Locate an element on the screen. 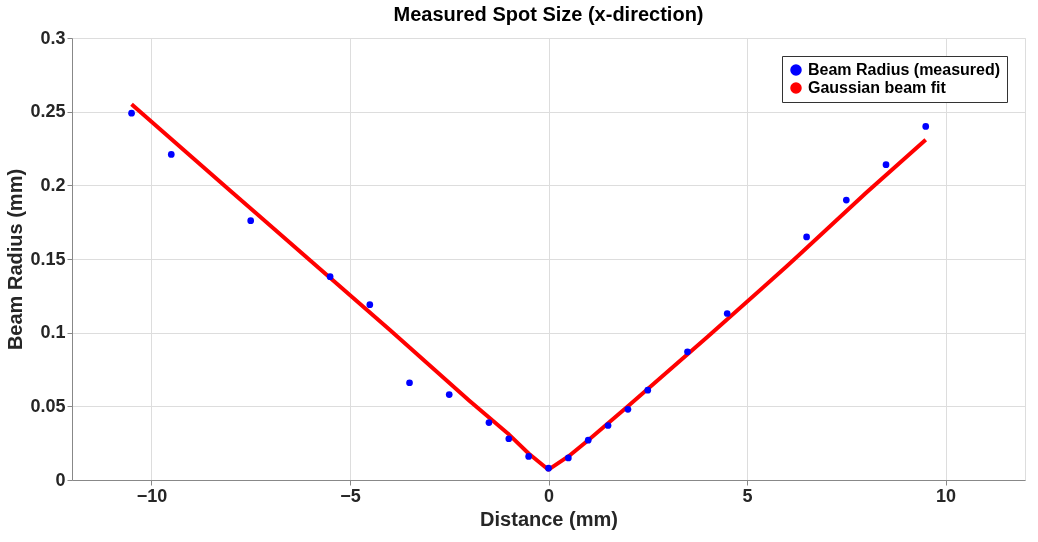  legend-label: Beam Radius (measured) is located at coordinates (904, 69).